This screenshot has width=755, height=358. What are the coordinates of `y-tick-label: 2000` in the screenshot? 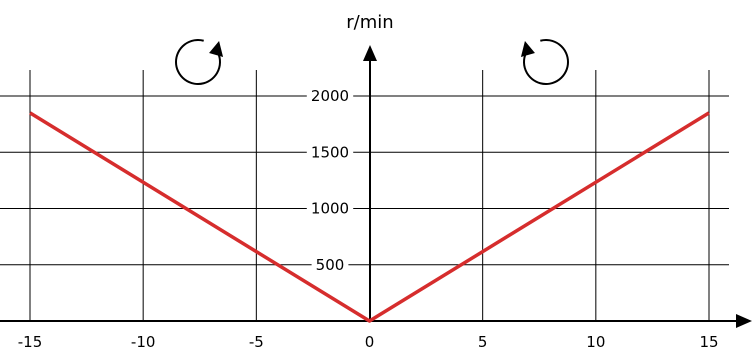 It's located at (330, 96).